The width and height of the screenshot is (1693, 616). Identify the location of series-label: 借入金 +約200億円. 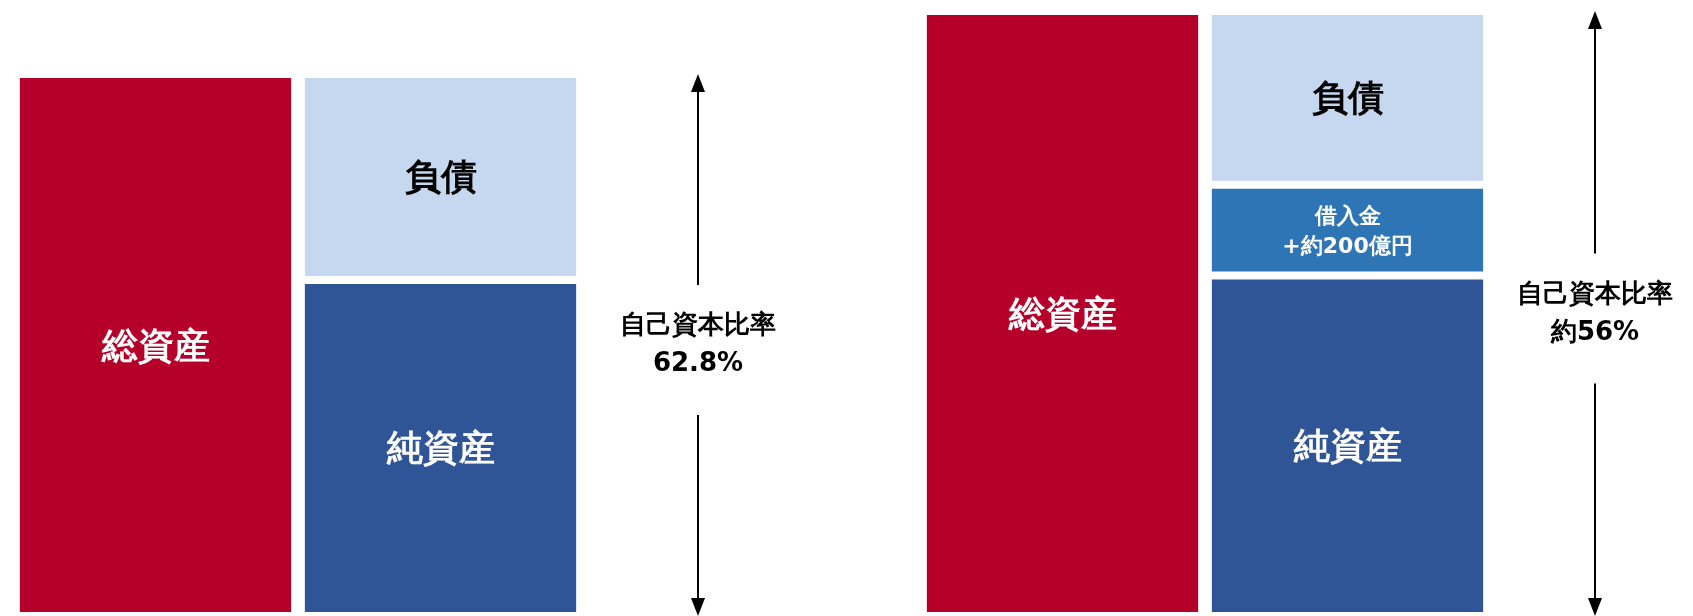
(1347, 230).